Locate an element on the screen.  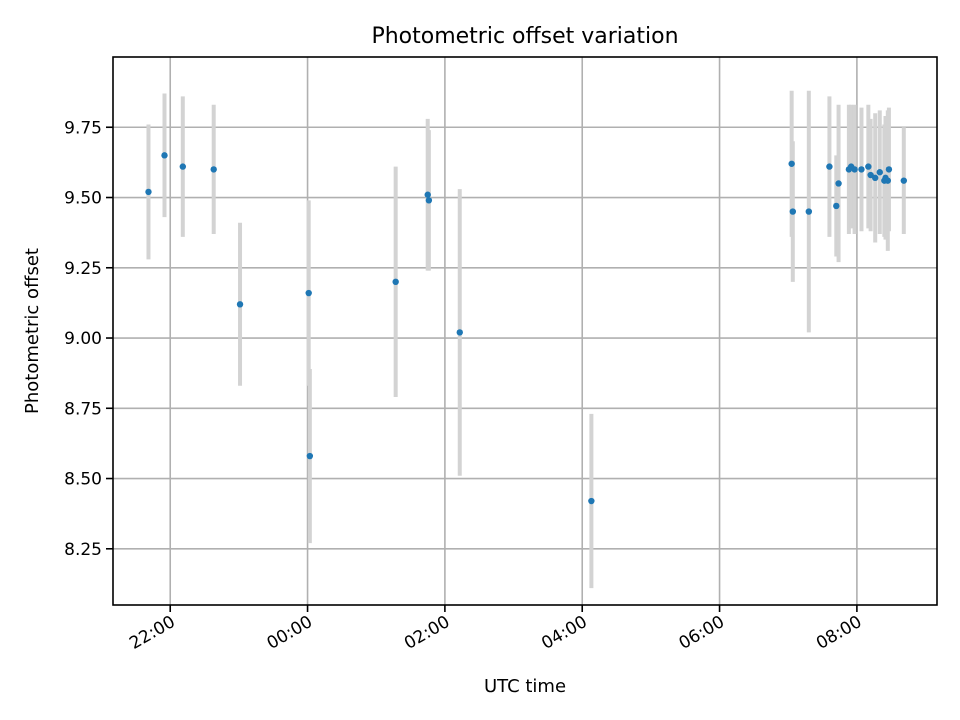
x-tick-label: 22:00 is located at coordinates (152, 633).